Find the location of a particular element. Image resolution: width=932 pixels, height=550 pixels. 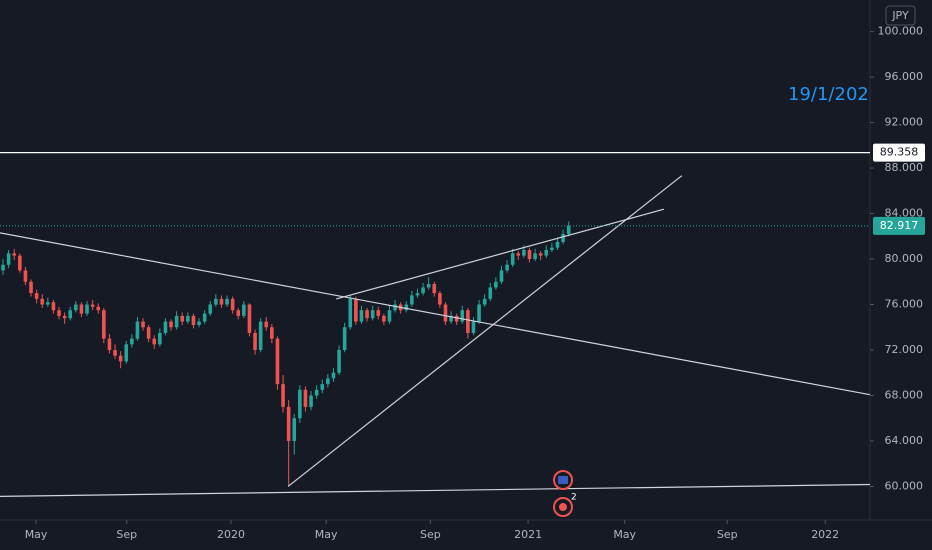

currency-box is located at coordinates (900, 15).